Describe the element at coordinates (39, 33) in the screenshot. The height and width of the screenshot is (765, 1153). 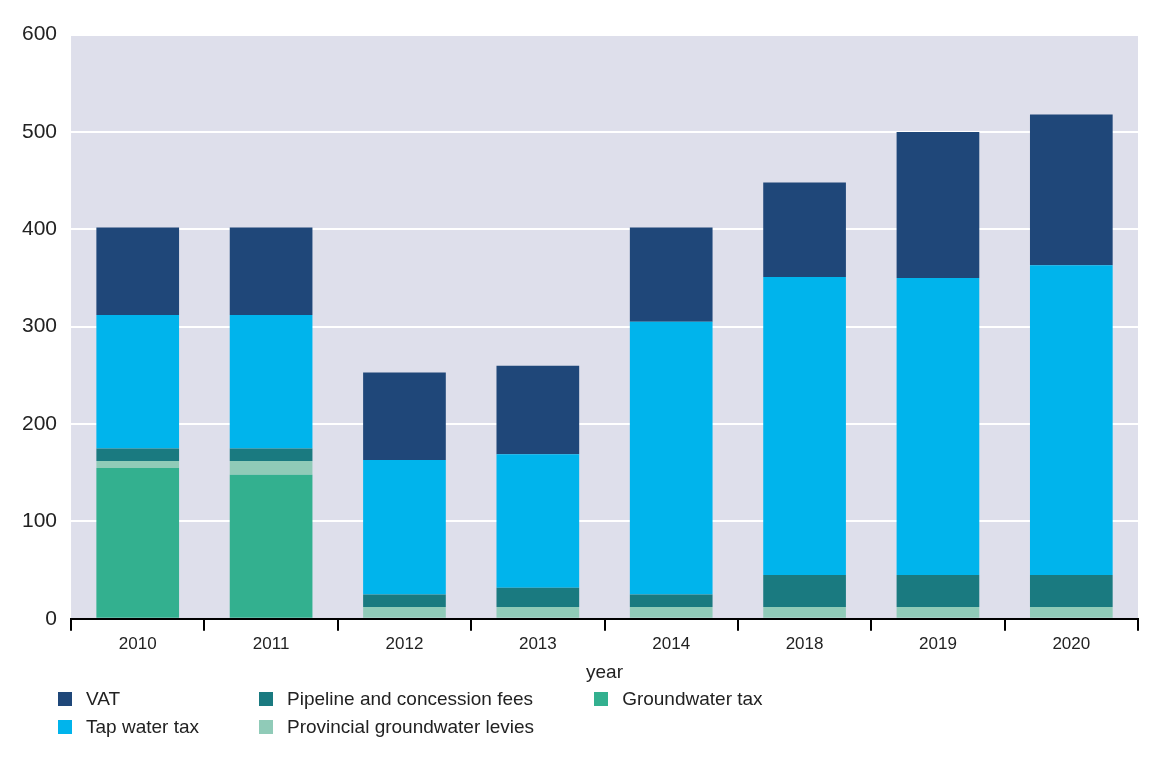
I see `y-tick-label: 600` at that location.